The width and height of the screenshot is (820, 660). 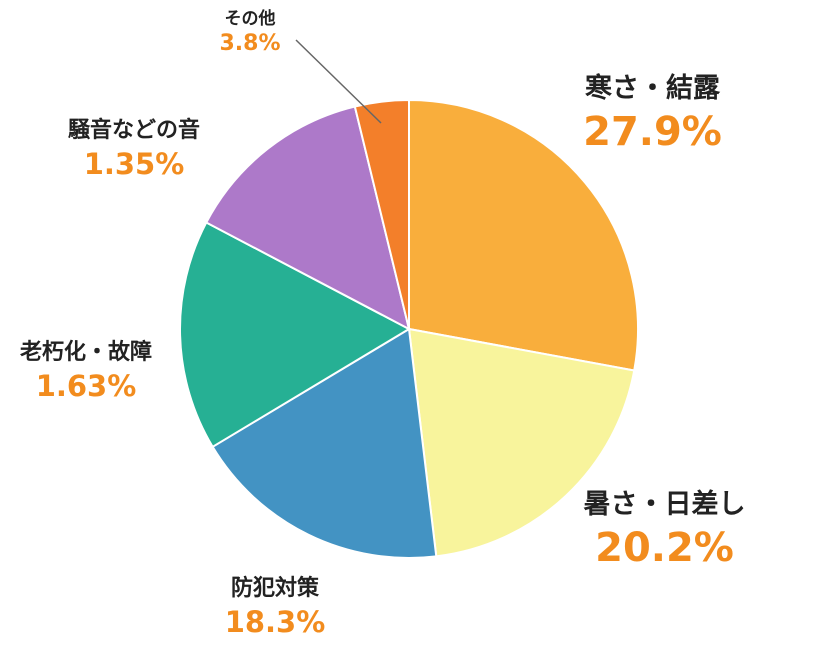 I want to click on slice-label-aging: 老朽化・故障 1.63%, so click(x=86, y=368).